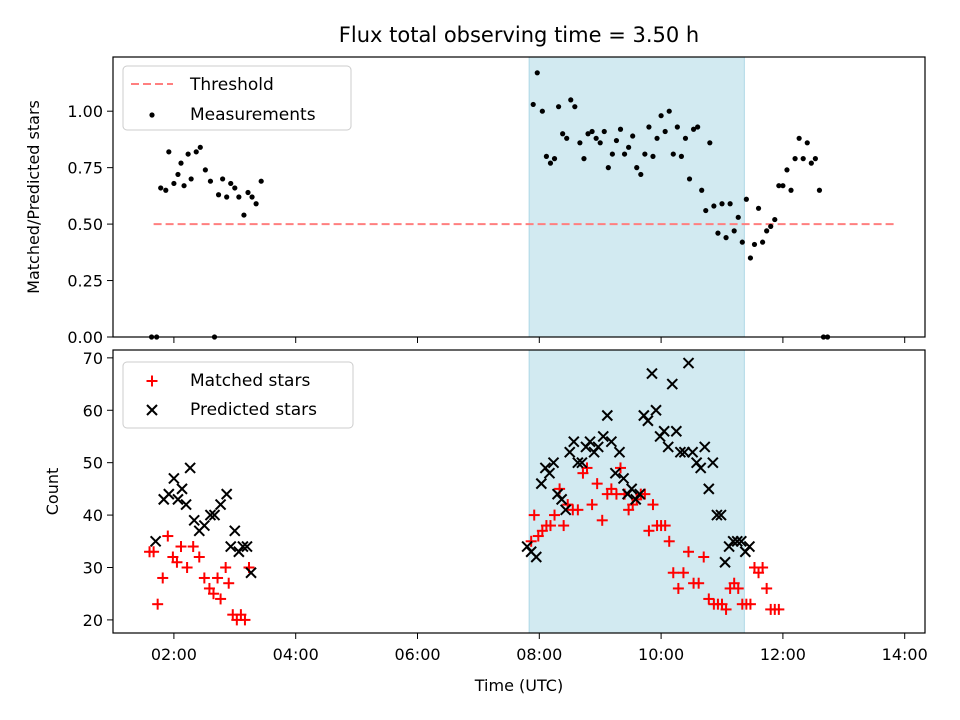 This screenshot has height=720, width=960. What do you see at coordinates (237, 98) in the screenshot?
I see `legend-top: Threshold Measurements` at bounding box center [237, 98].